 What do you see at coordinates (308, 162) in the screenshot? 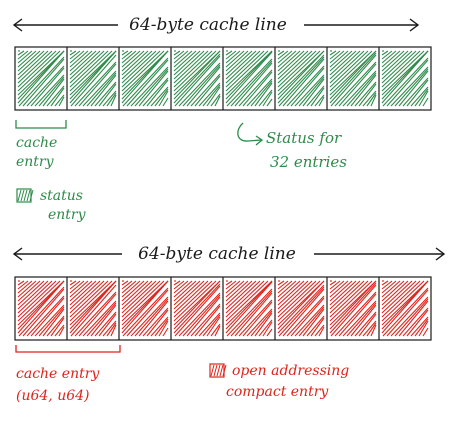
I see `top-note-line2: 32 entries` at bounding box center [308, 162].